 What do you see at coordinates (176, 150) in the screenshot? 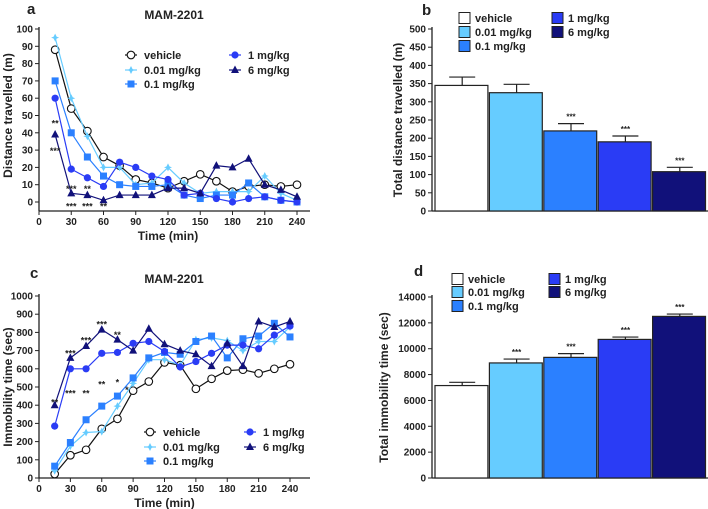
I see `series-1-mg-kg` at bounding box center [176, 150].